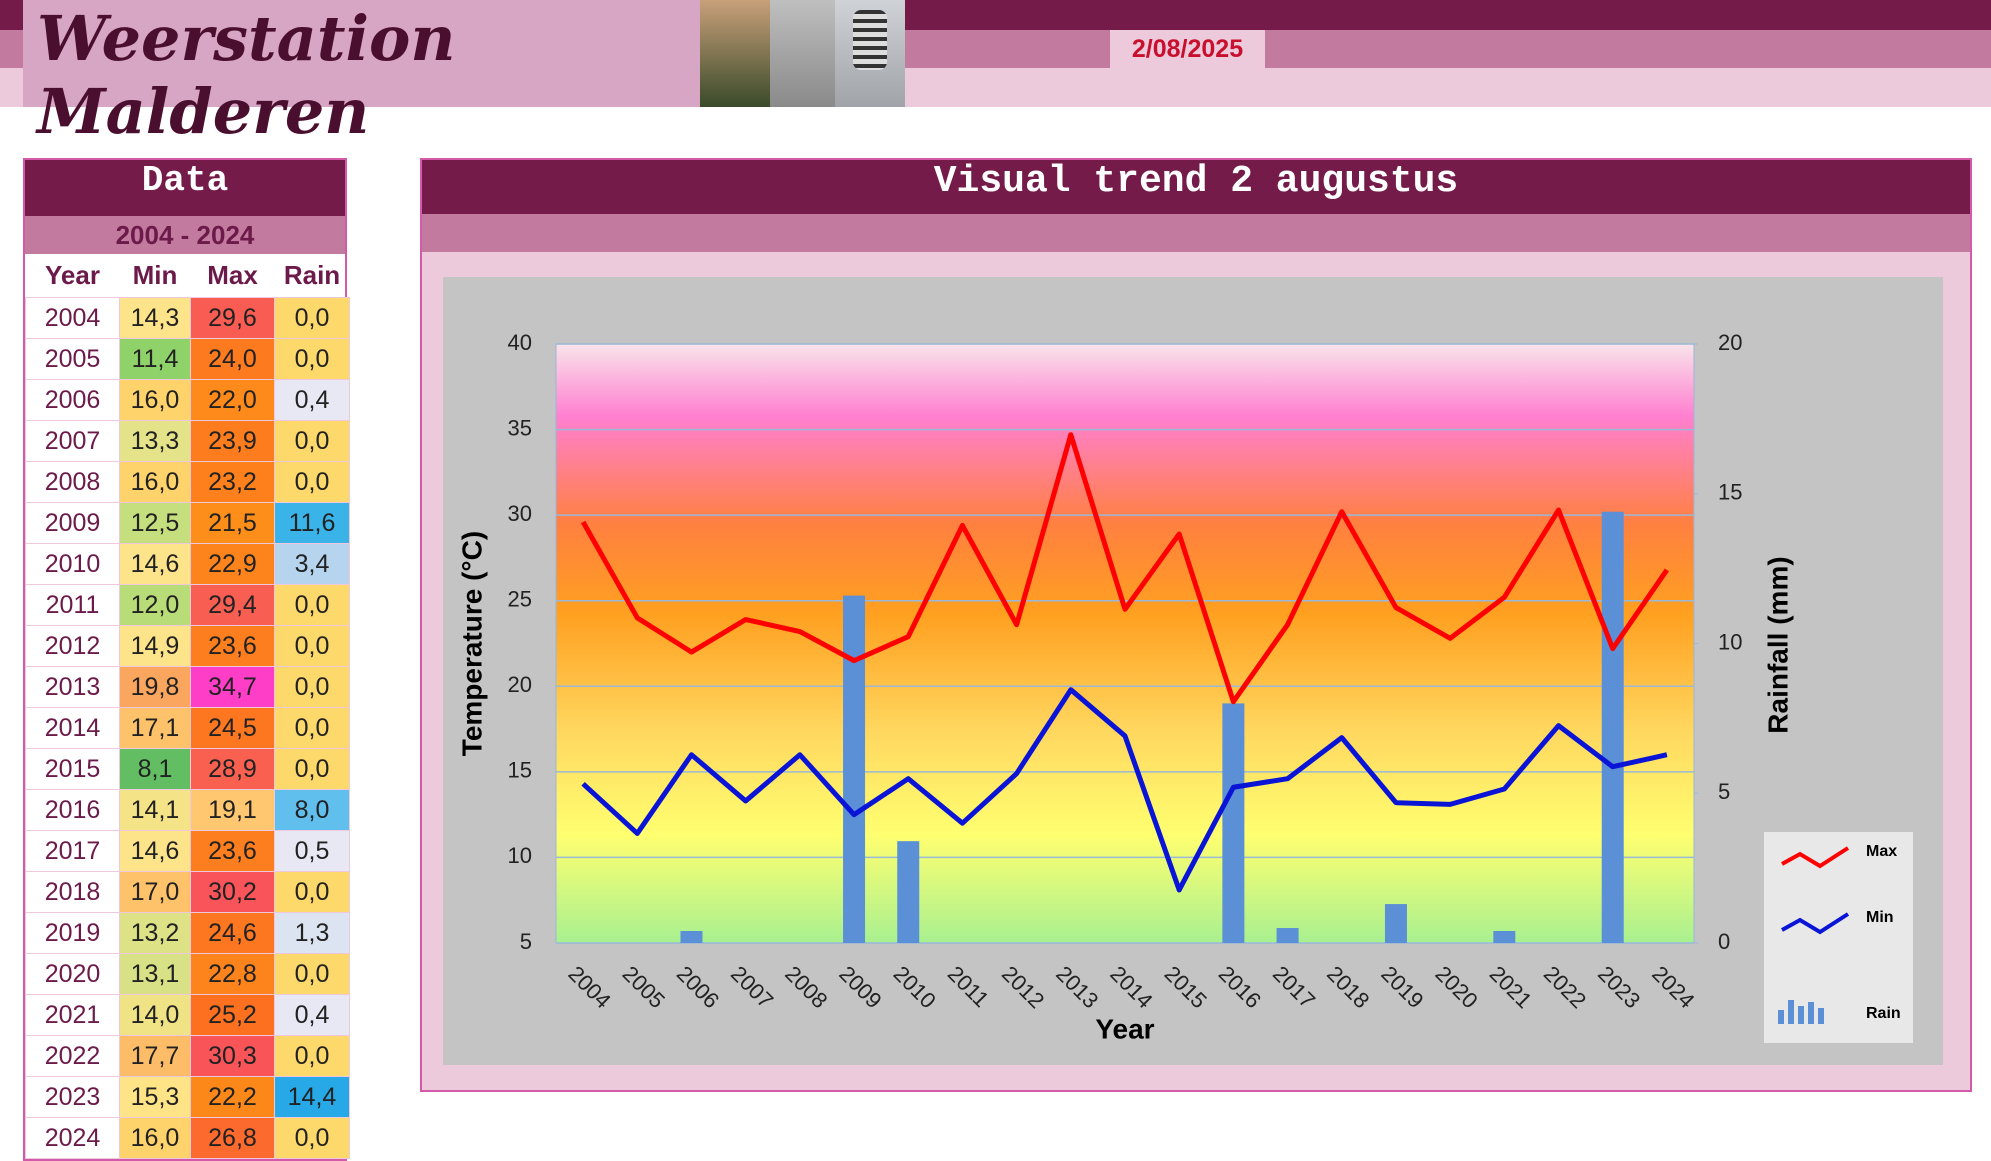 This screenshot has width=1991, height=1161. What do you see at coordinates (185, 235) in the screenshot?
I see `table-period: 2004 - 2024` at bounding box center [185, 235].